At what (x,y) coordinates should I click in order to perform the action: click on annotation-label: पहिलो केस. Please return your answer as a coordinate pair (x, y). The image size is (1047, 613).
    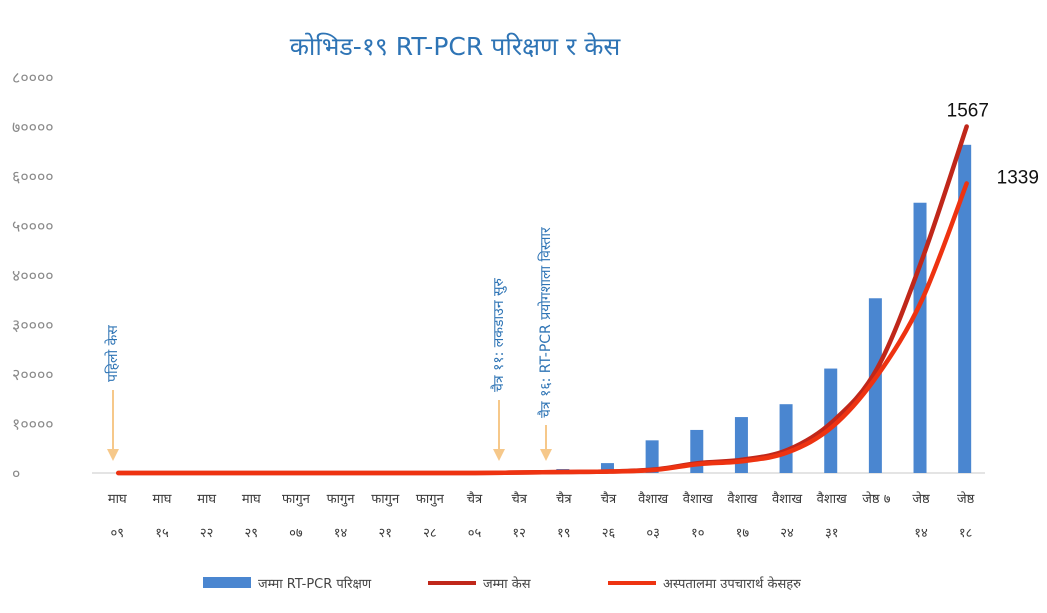
    Looking at the image, I should click on (112, 353).